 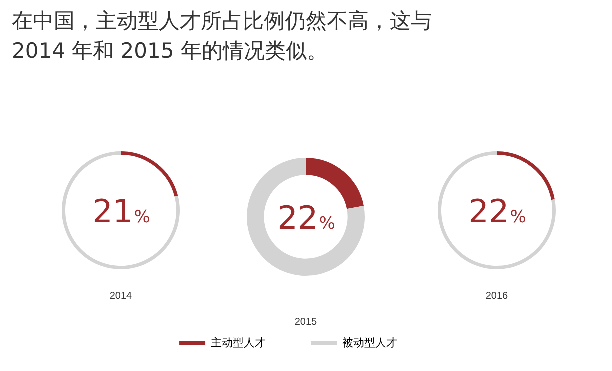 I want to click on text: 2015, so click(x=306, y=322).